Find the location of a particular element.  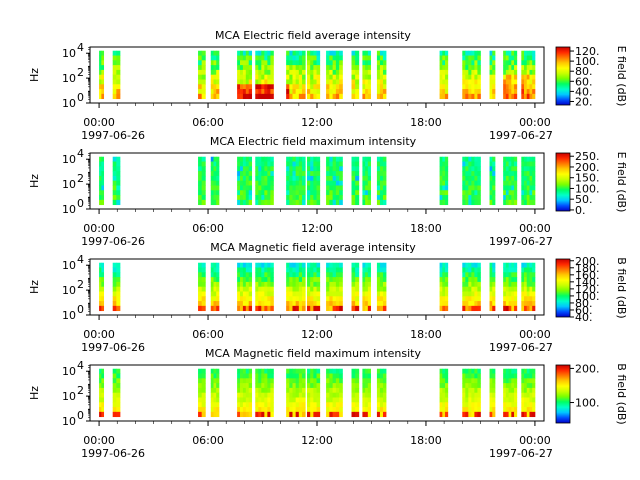

colorbar-tick-label: 140. is located at coordinates (587, 282).